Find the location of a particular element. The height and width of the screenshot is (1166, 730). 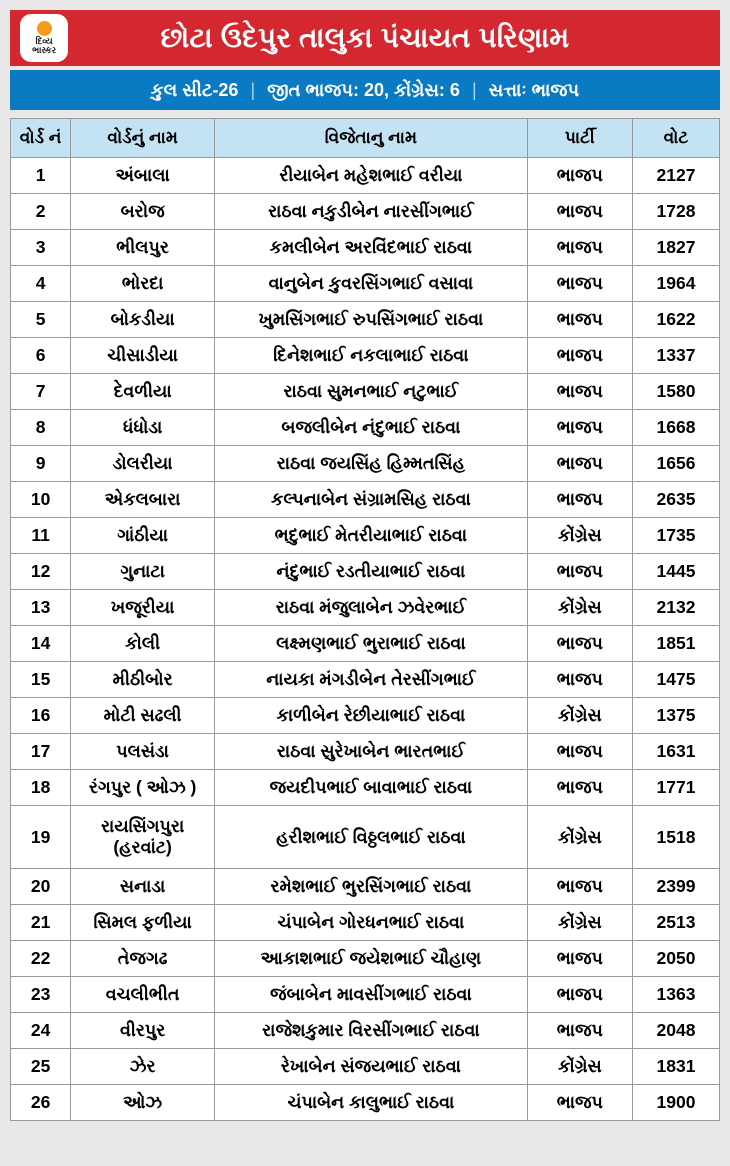

cell-votes: 1900 is located at coordinates (676, 1102).